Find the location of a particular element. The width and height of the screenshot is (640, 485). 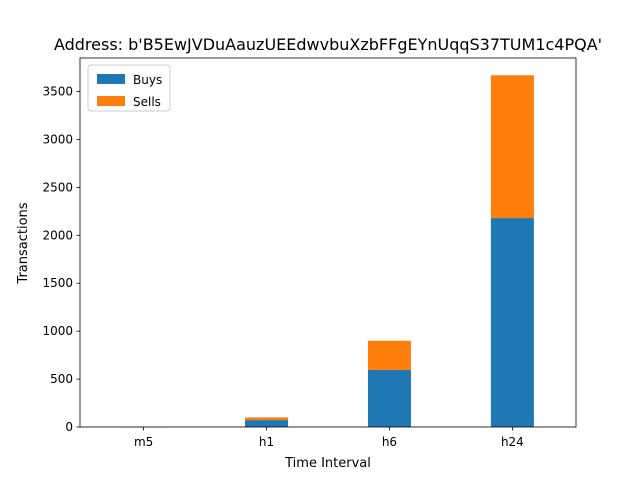

y-tick-label: 2000 is located at coordinates (57, 235).